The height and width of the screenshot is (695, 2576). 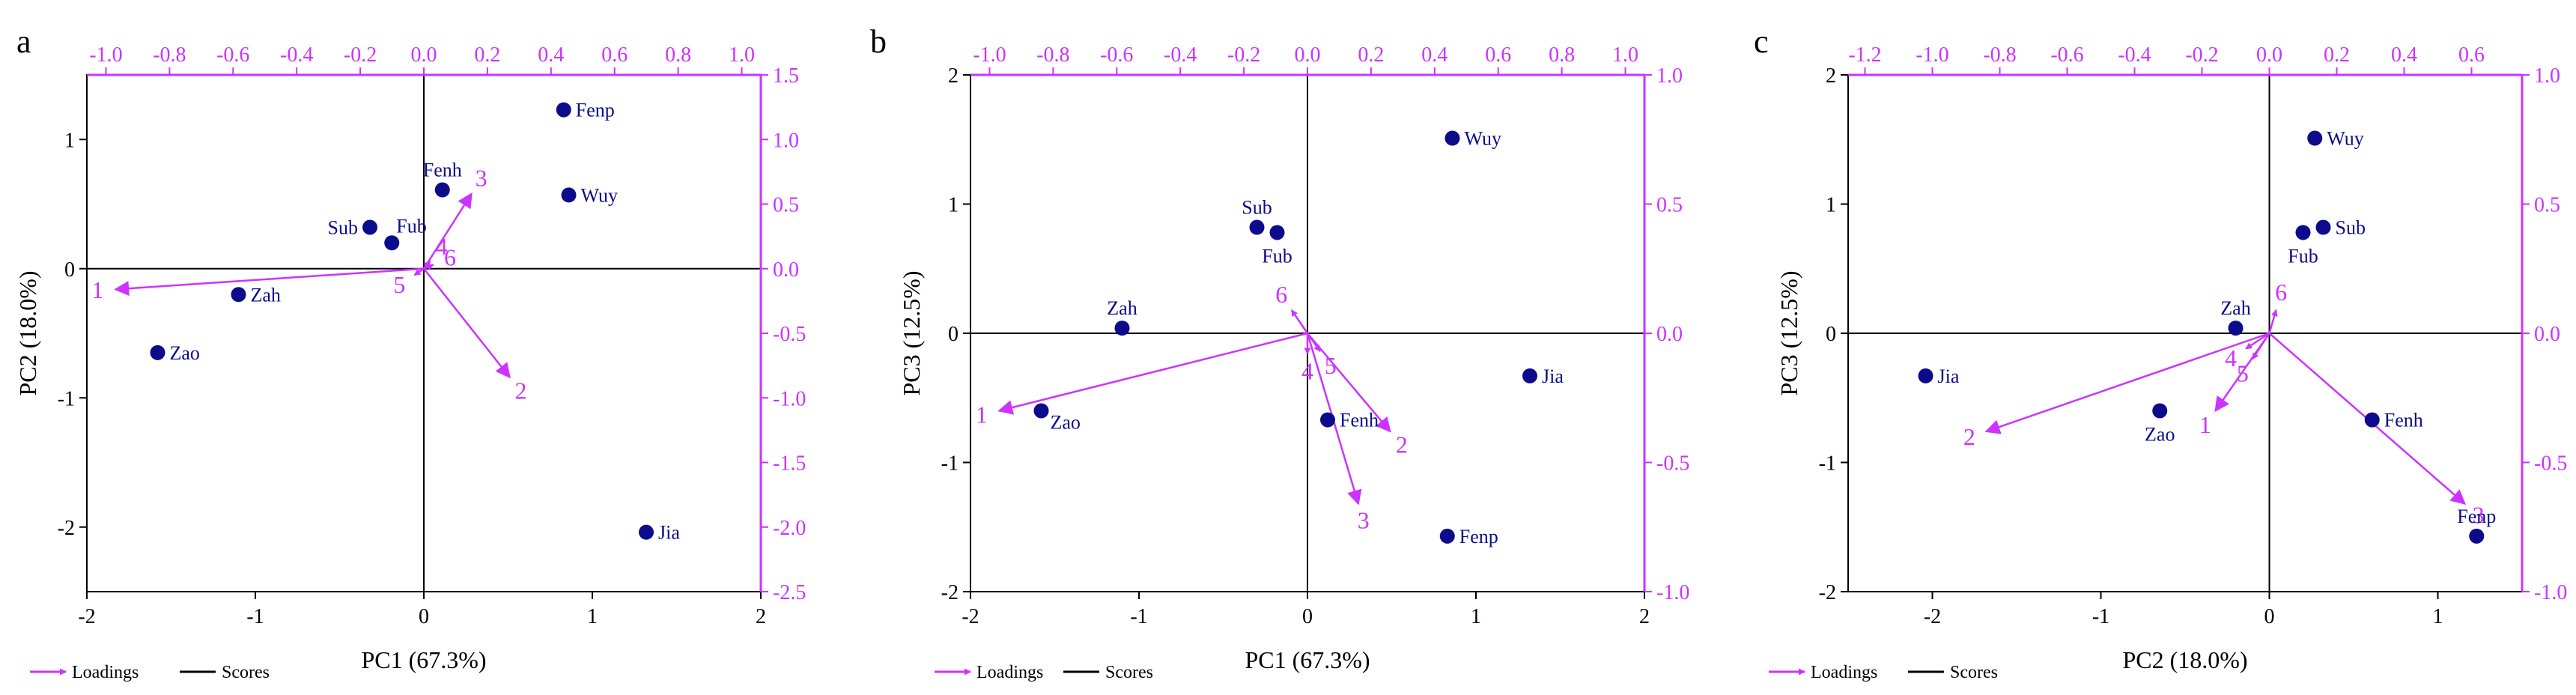 What do you see at coordinates (1281, 294) in the screenshot?
I see `loading-label: 6` at bounding box center [1281, 294].